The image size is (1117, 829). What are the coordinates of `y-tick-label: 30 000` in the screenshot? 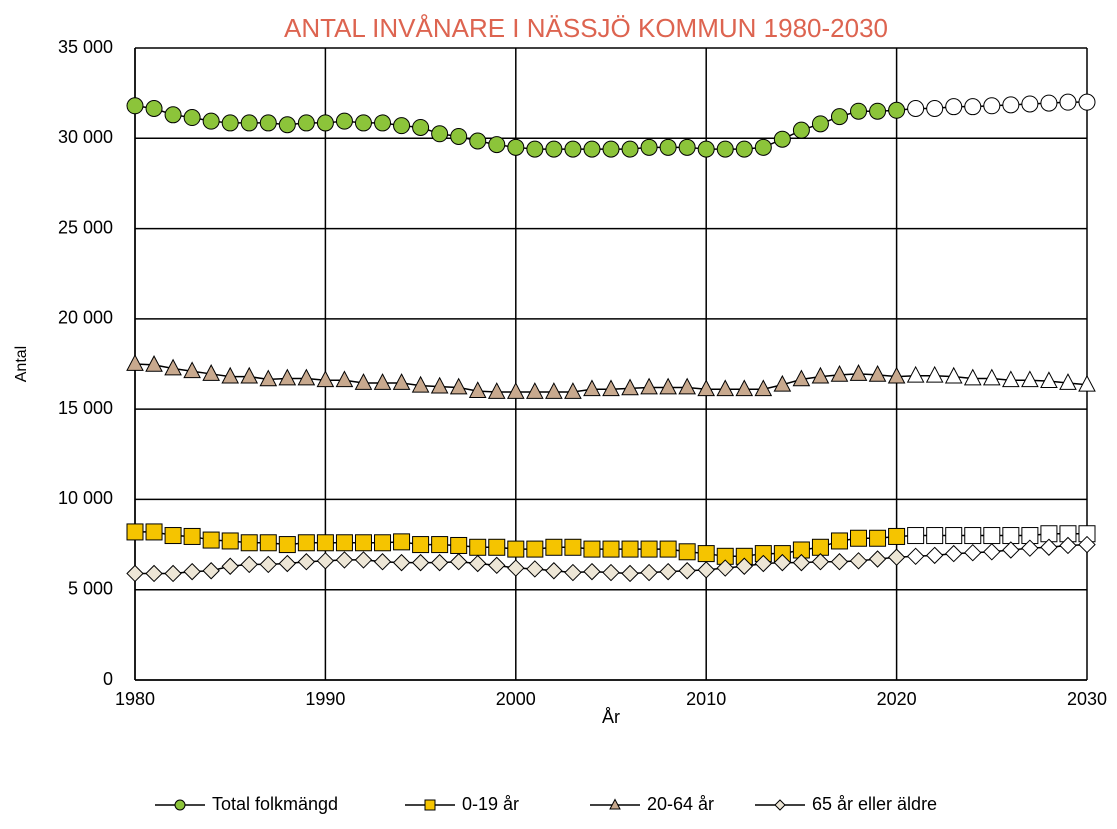 It's located at (85, 137).